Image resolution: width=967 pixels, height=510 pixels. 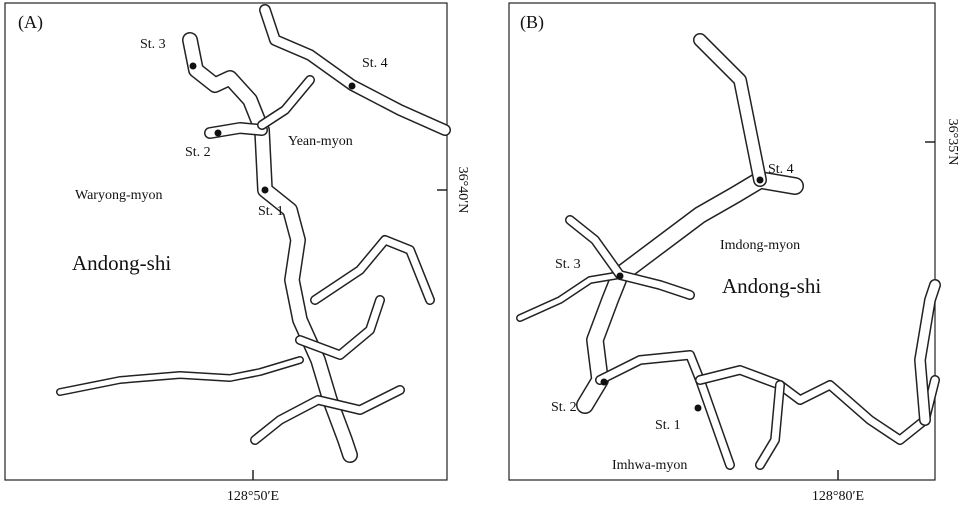 I want to click on longitude-label: 128°50′E, so click(x=253, y=496).